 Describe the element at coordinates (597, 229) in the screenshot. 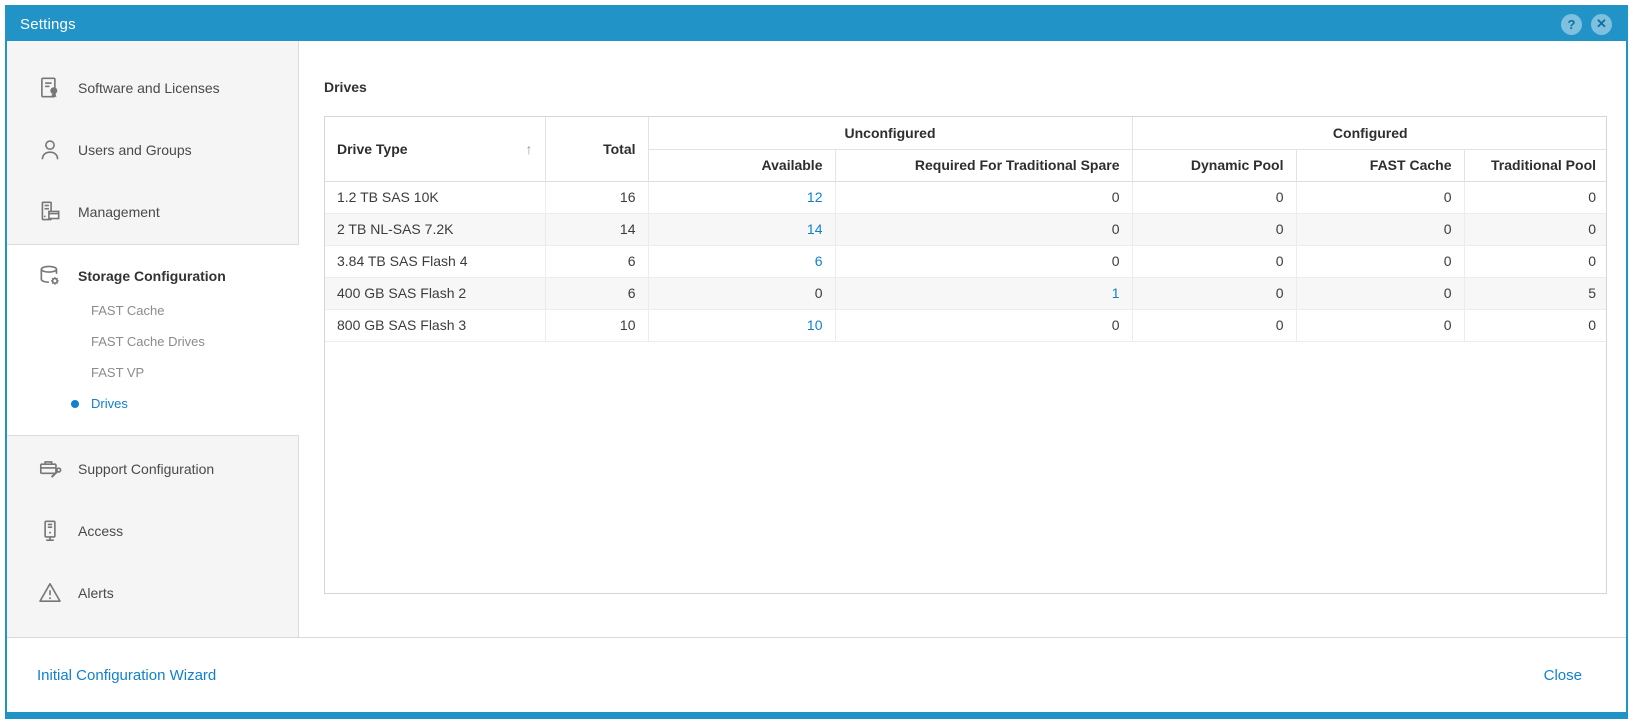

I see `cell-total: 14` at that location.